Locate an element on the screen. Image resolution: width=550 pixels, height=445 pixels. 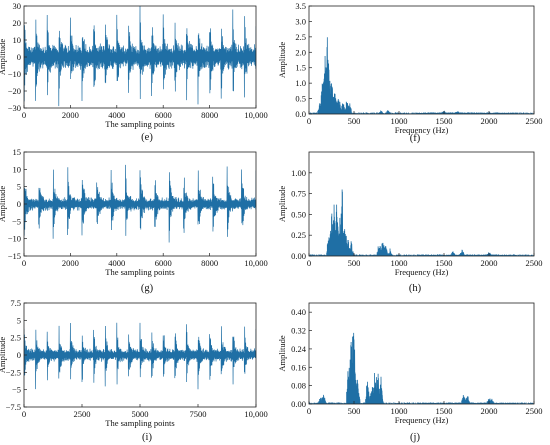
y-tick-label: 0.32 is located at coordinates (298, 331).